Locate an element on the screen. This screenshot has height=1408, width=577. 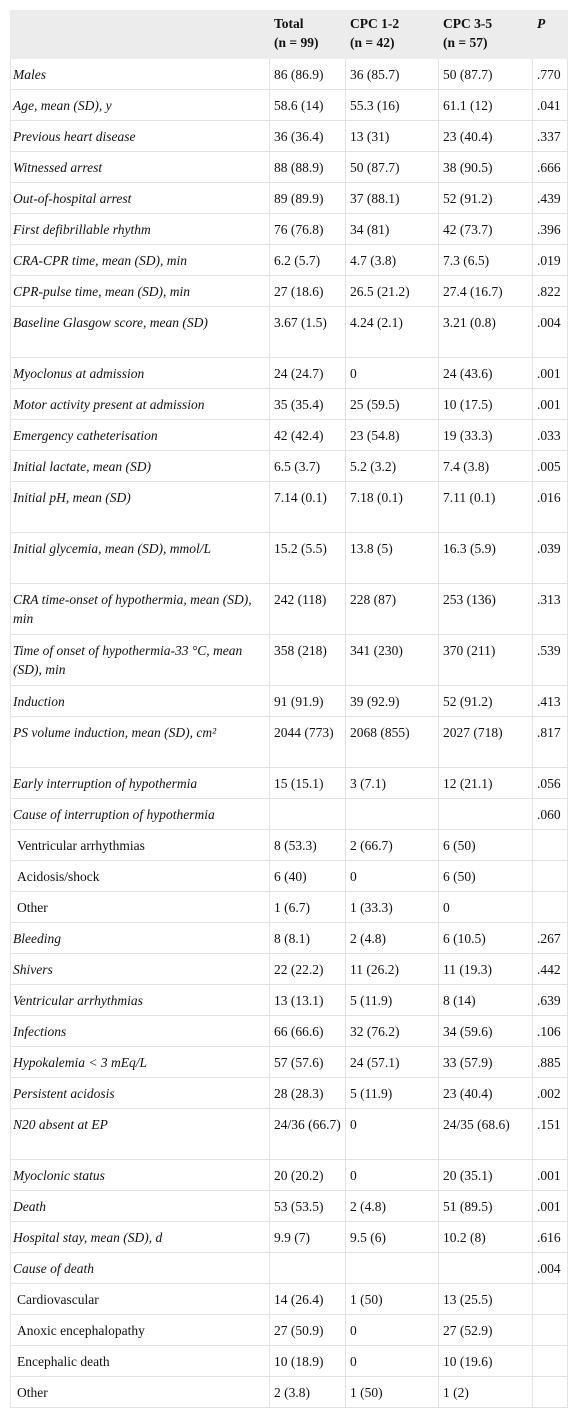
cell-text: 20 (35.1) is located at coordinates (468, 1175).